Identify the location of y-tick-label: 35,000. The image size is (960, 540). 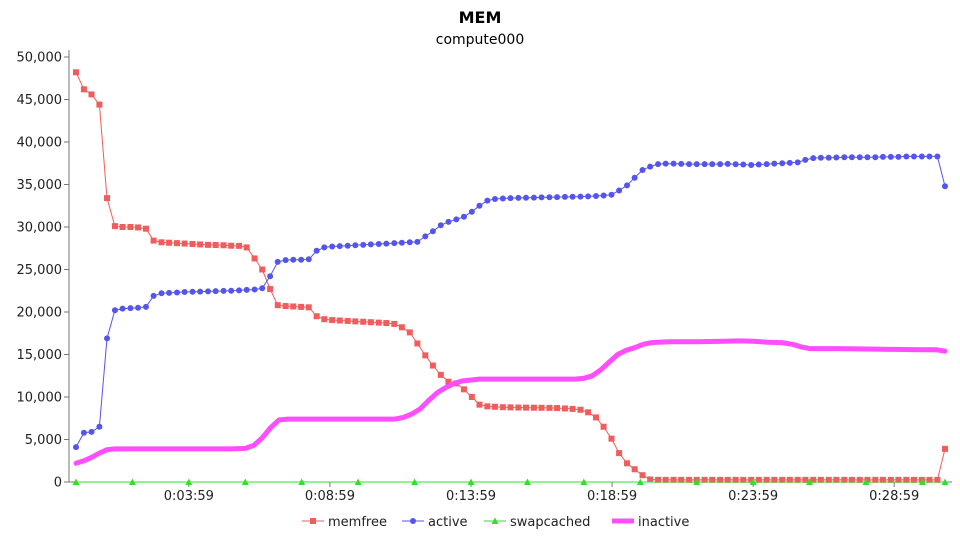
(40, 185).